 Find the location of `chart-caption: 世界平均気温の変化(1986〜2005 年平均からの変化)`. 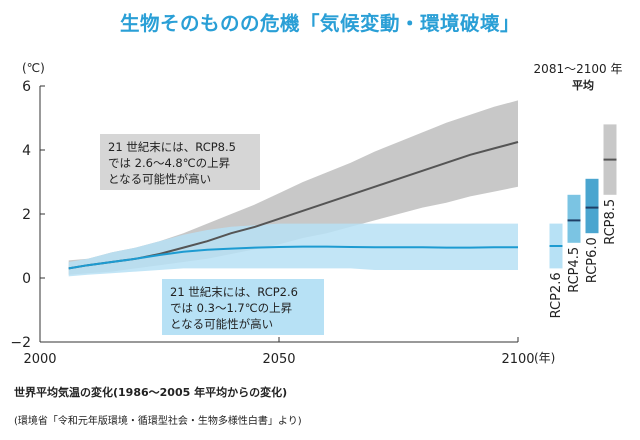

chart-caption: 世界平均気温の変化(1986〜2005 年平均からの変化) is located at coordinates (151, 392).